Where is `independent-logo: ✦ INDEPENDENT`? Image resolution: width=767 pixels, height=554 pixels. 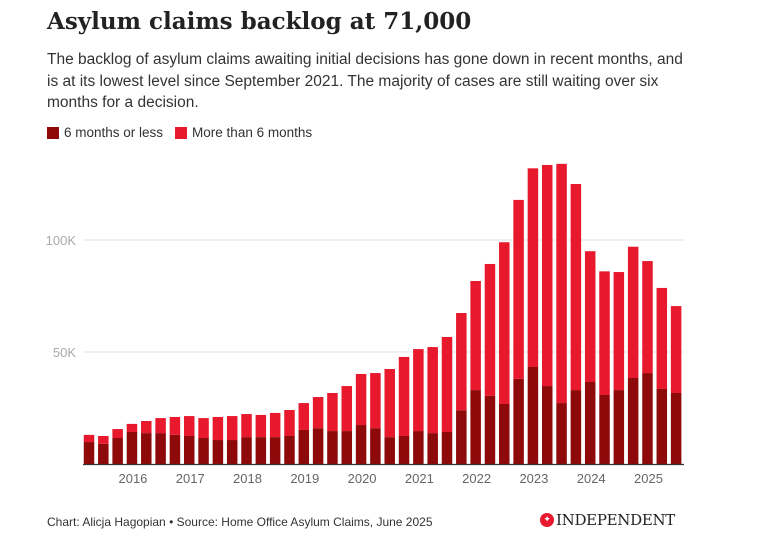 independent-logo: ✦ INDEPENDENT is located at coordinates (607, 520).